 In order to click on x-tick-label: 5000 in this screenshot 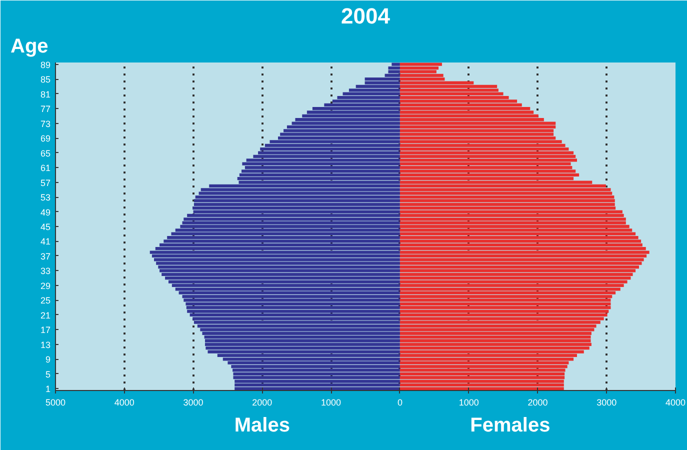, I will do `click(55, 403)`.